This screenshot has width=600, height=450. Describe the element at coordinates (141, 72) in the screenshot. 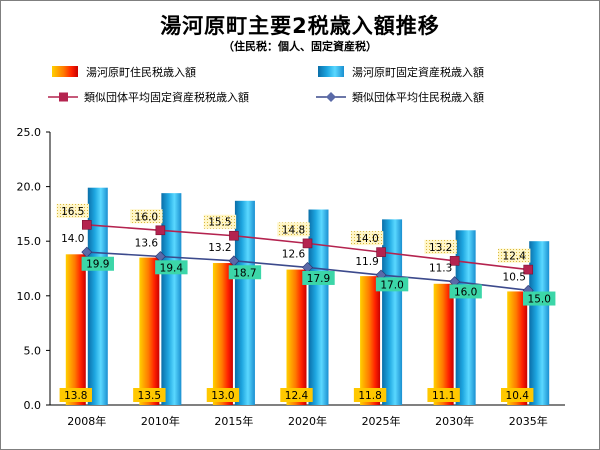

I see `legend-residence-tax-label: 湯河原町住民税歳入額` at that location.